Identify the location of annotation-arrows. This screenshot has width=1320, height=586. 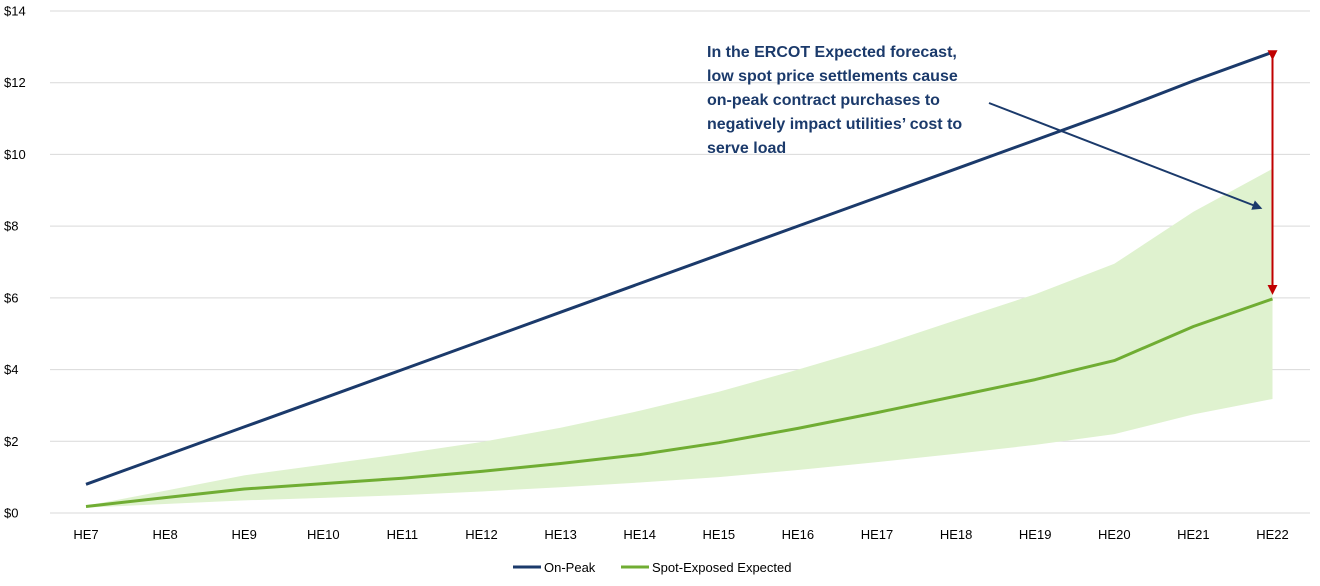
(1133, 172).